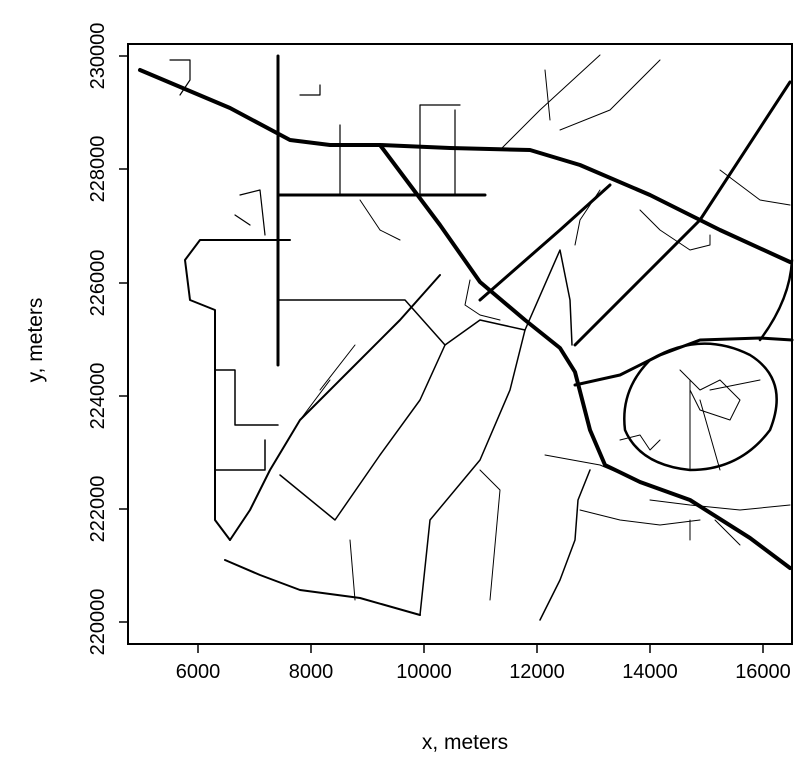 Image resolution: width=806 pixels, height=759 pixels. I want to click on x-tick-label: 10000, so click(424, 672).